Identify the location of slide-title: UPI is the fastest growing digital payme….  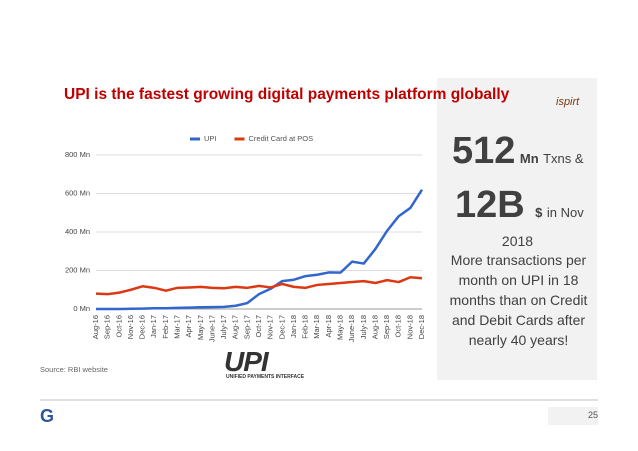
(287, 94).